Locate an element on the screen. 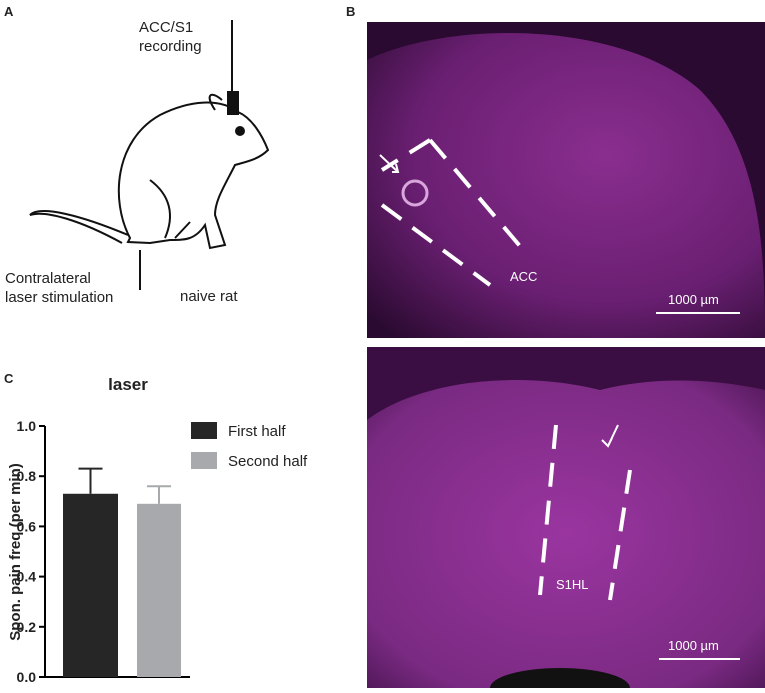  y-tick-label: 0.8 is located at coordinates (27, 476).